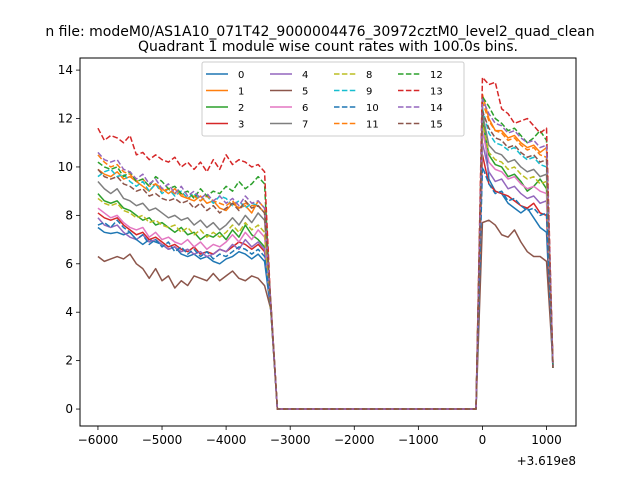 The width and height of the screenshot is (640, 480). I want to click on legend-label-9: 9, so click(369, 92).